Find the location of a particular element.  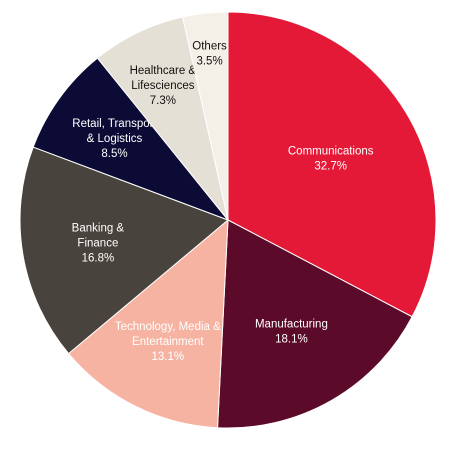

slice-name-label: Entertainment is located at coordinates (168, 342).